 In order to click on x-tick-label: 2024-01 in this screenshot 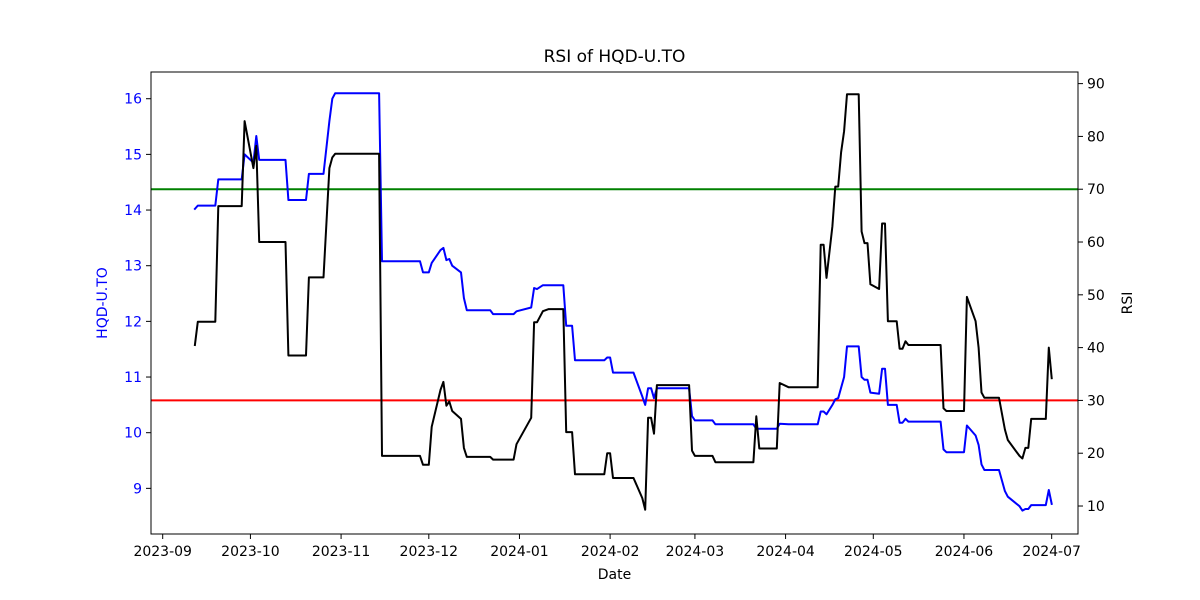, I will do `click(519, 552)`.